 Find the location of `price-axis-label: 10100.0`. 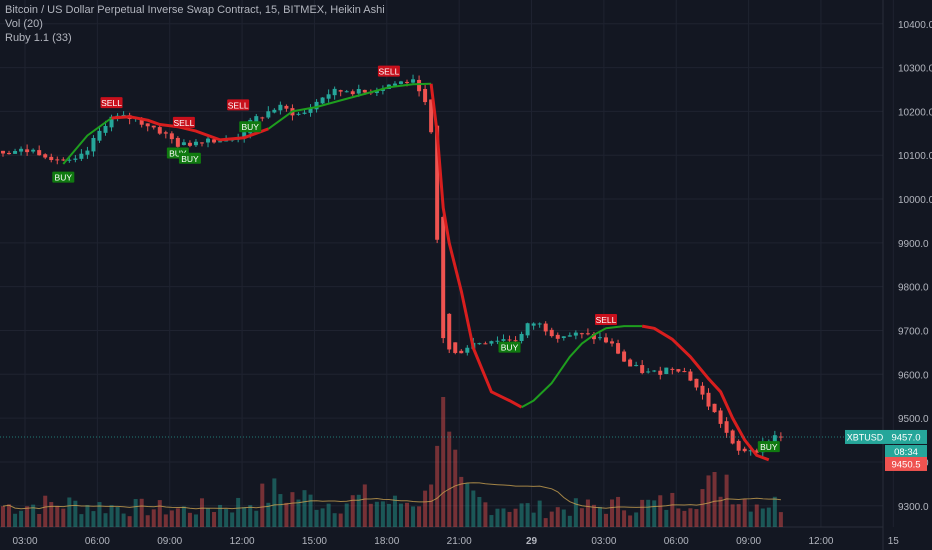

price-axis-label: 10100.0 is located at coordinates (915, 156).